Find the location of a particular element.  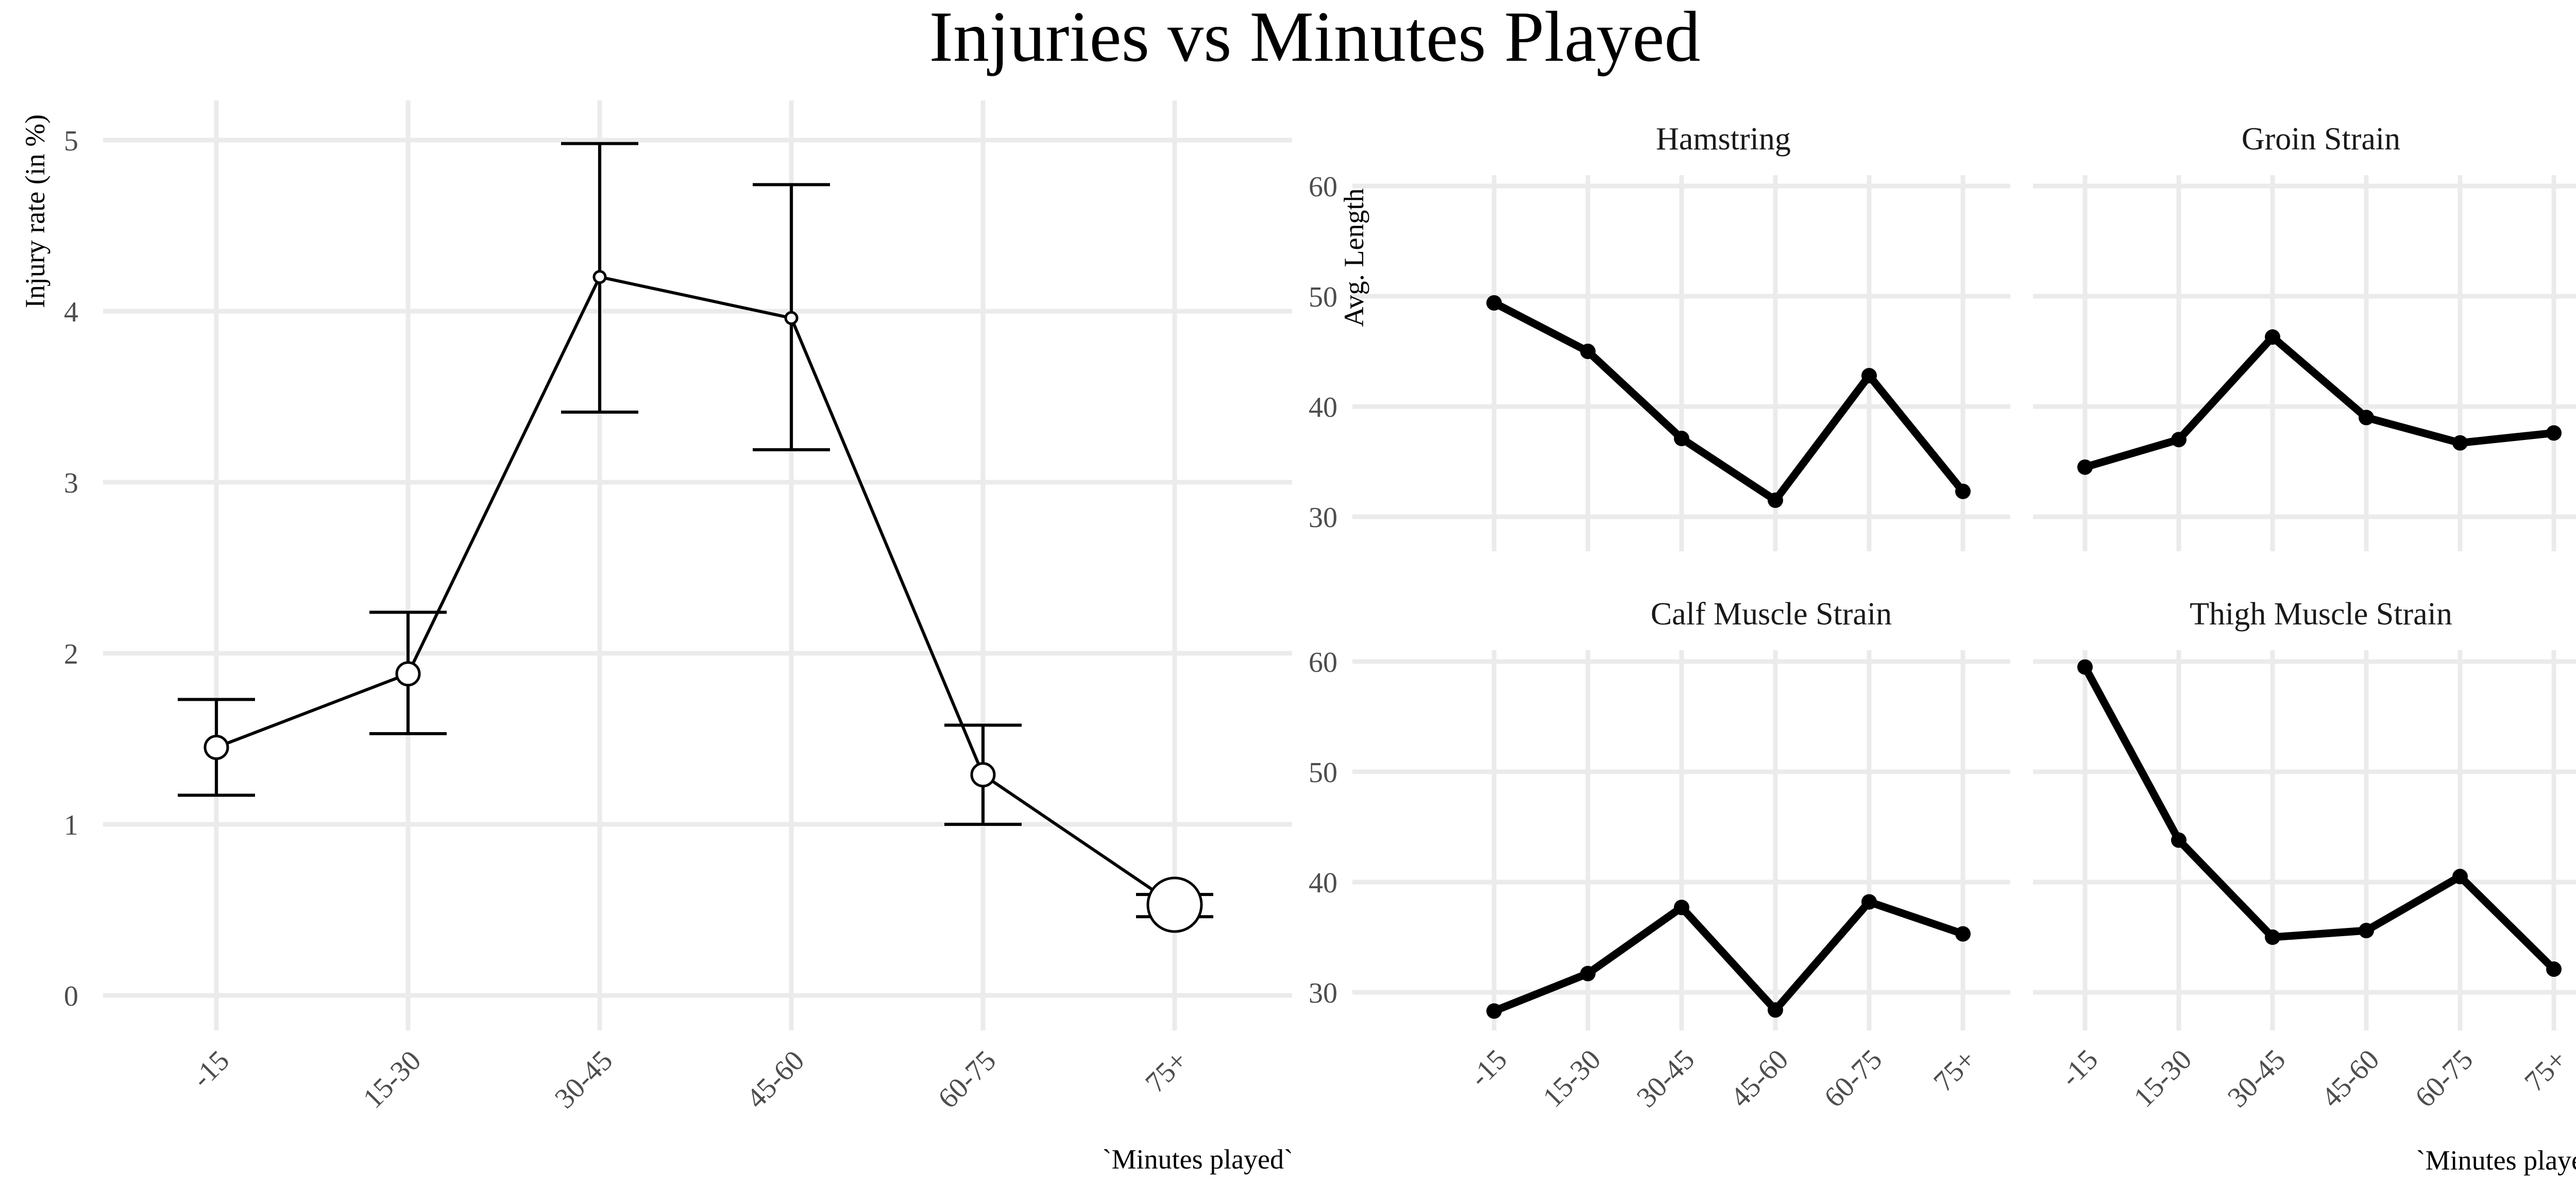

facet-panel: 30 40 50 60 Hamstring is located at coordinates (1659, 336).